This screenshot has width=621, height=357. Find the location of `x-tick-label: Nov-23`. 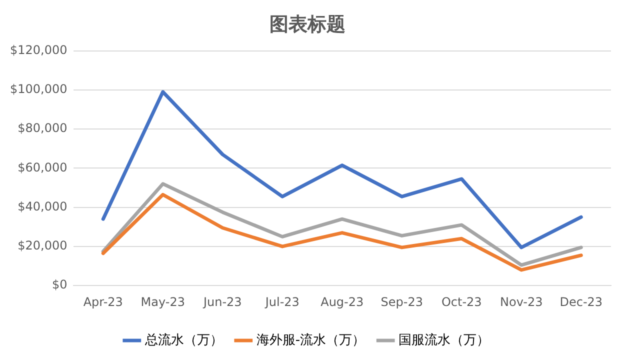

x-tick-label: Nov-23 is located at coordinates (521, 301).